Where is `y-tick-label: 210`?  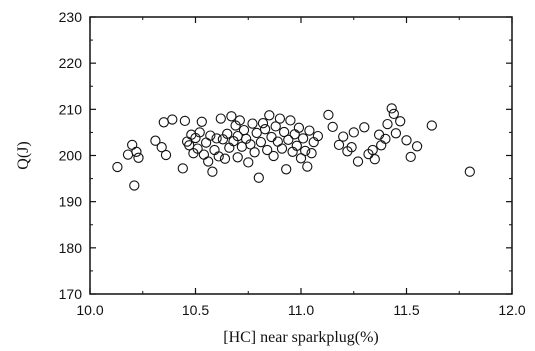
y-tick-label: 210 is located at coordinates (71, 109).